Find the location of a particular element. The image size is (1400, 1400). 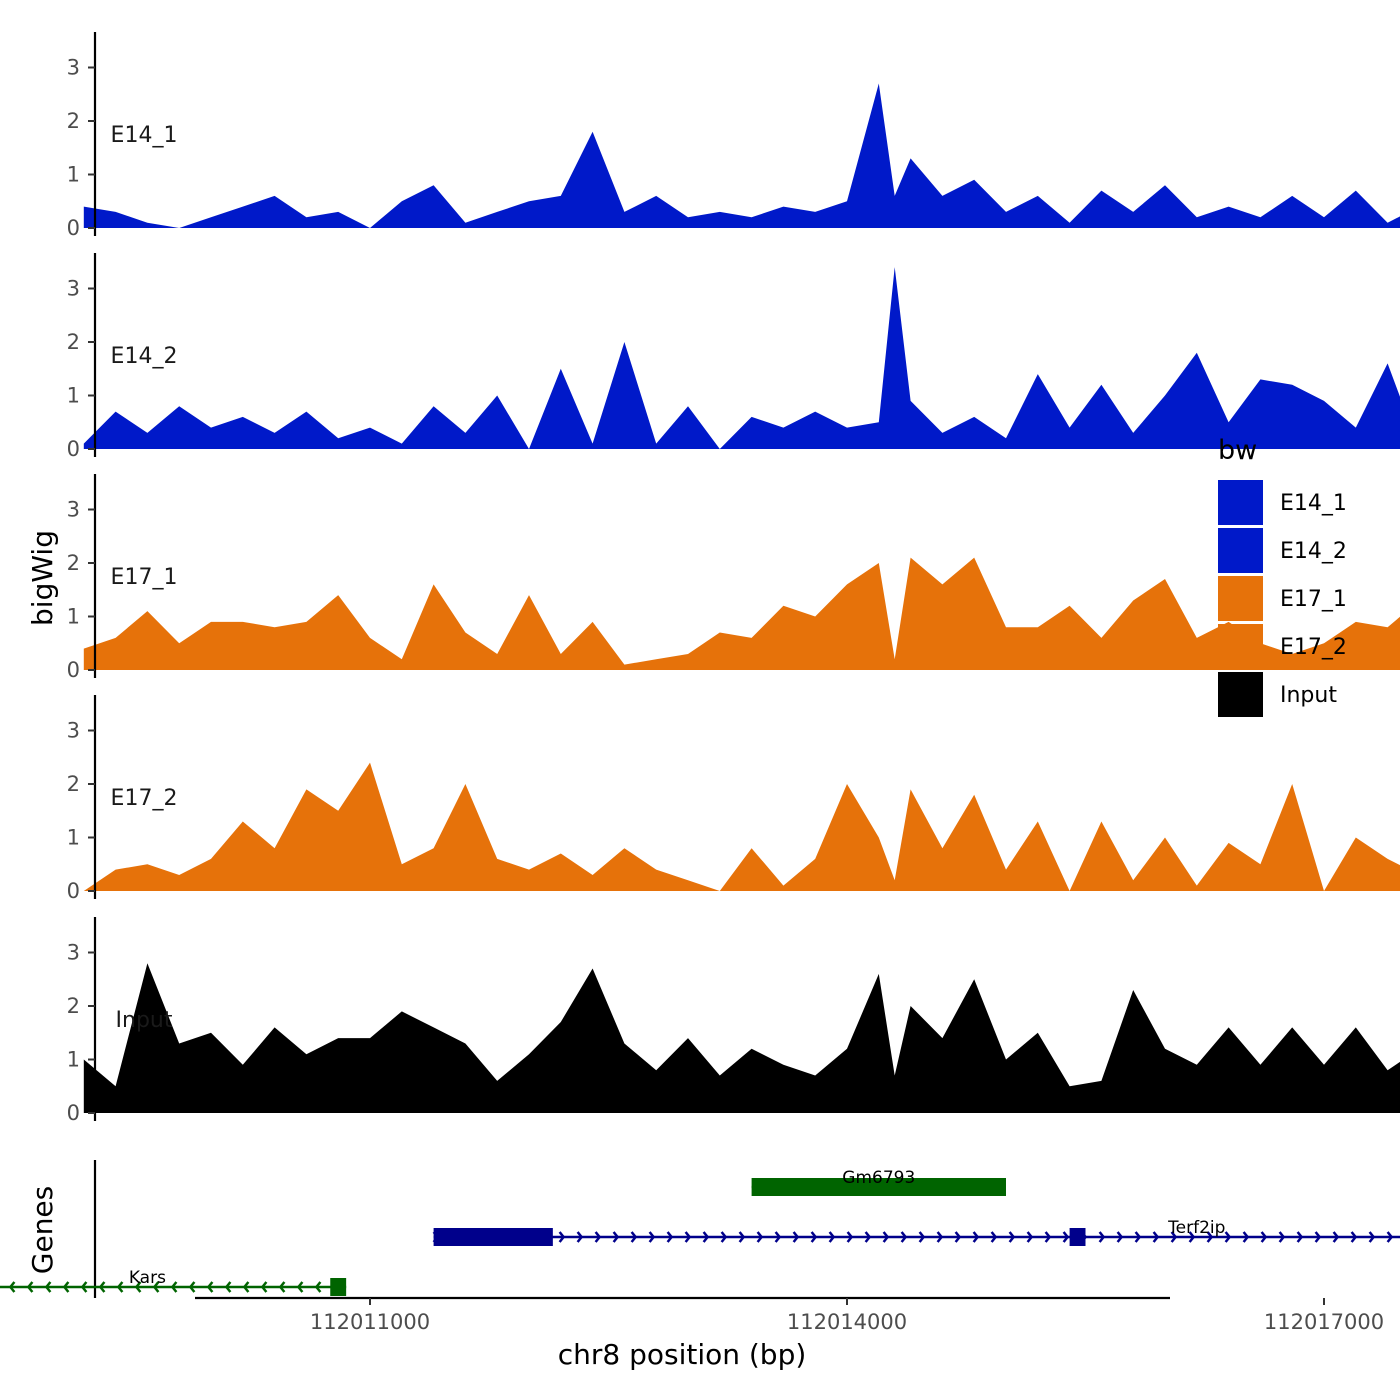

legend-label: E14_2 is located at coordinates (1313, 551).